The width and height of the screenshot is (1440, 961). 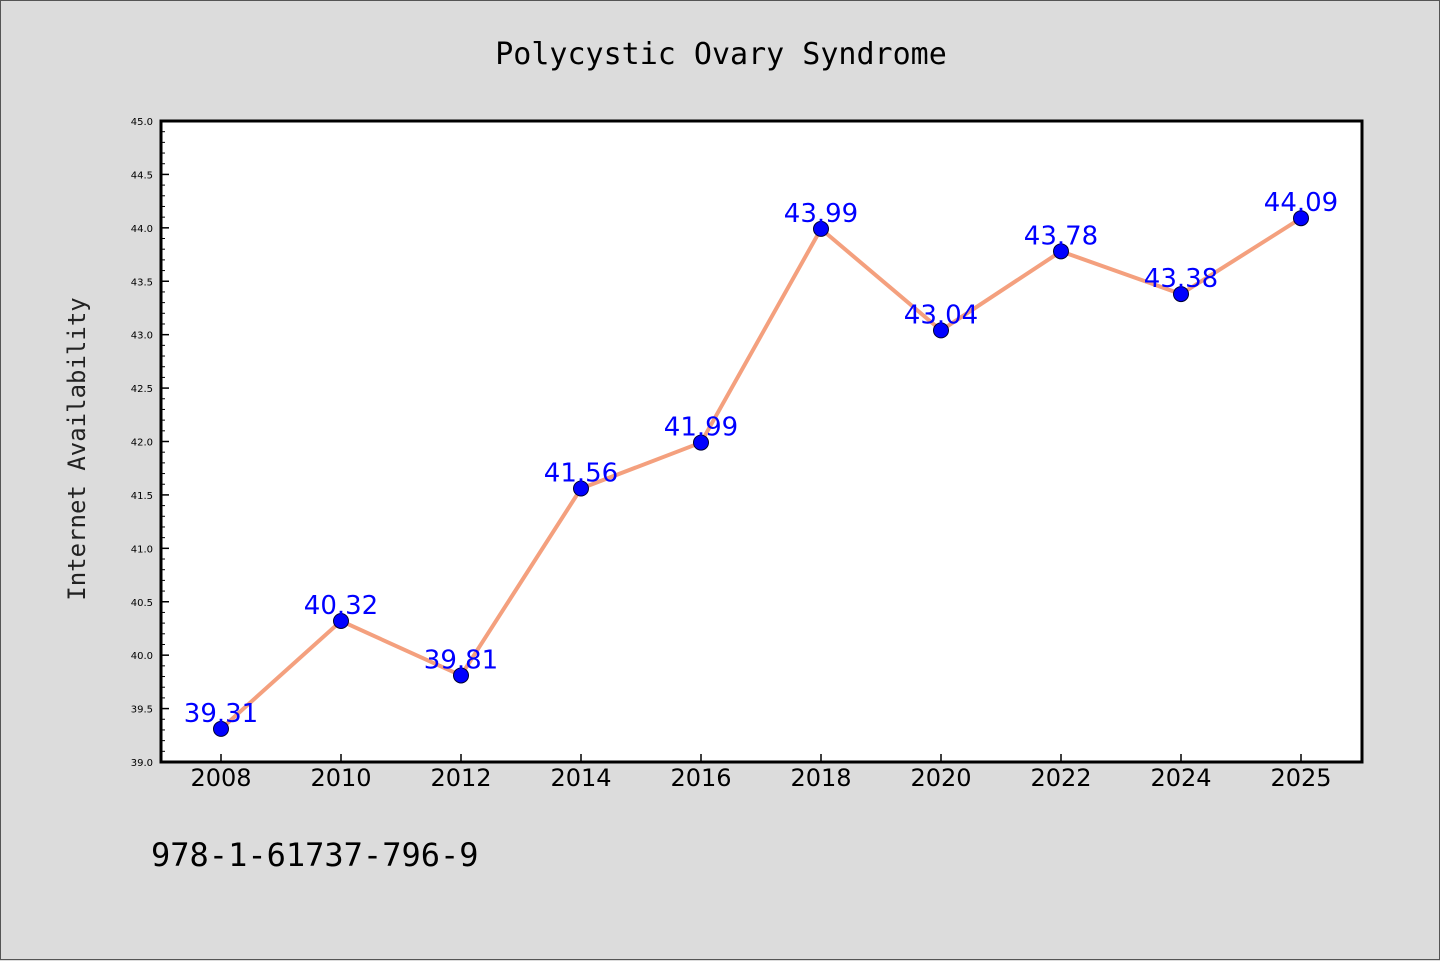 What do you see at coordinates (341, 606) in the screenshot?
I see `data-label: 40.32` at bounding box center [341, 606].